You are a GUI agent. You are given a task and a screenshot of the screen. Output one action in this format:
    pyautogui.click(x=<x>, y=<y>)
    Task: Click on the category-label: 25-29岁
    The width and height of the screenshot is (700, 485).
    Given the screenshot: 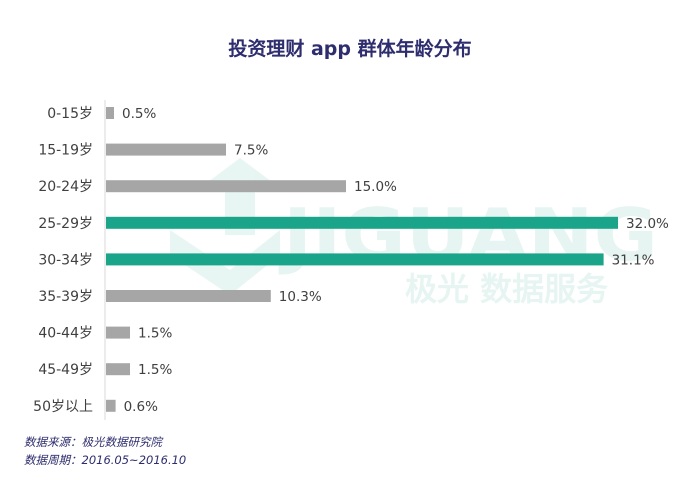 What is the action you would take?
    pyautogui.click(x=65, y=224)
    